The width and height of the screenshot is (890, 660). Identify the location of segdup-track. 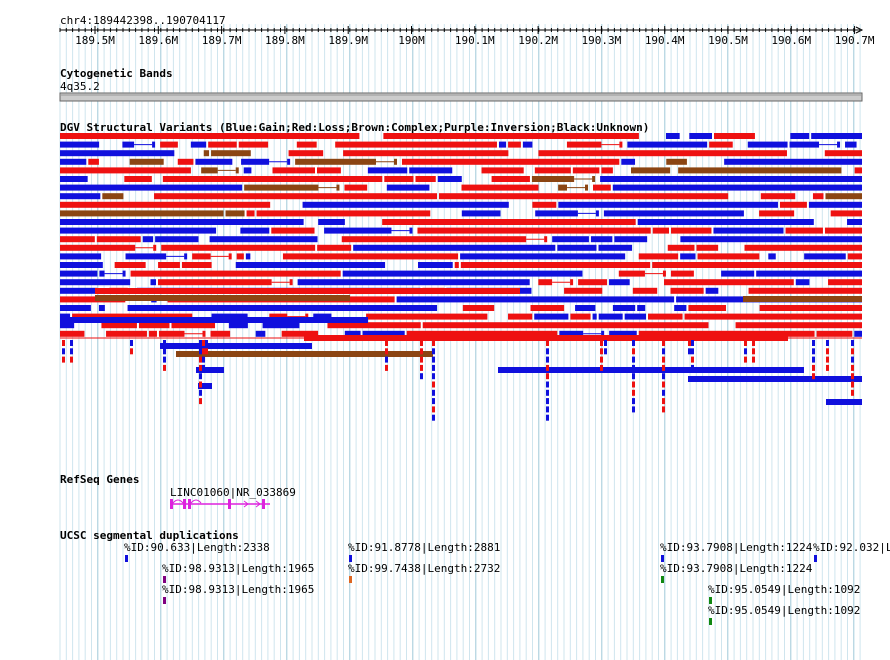
(471, 590).